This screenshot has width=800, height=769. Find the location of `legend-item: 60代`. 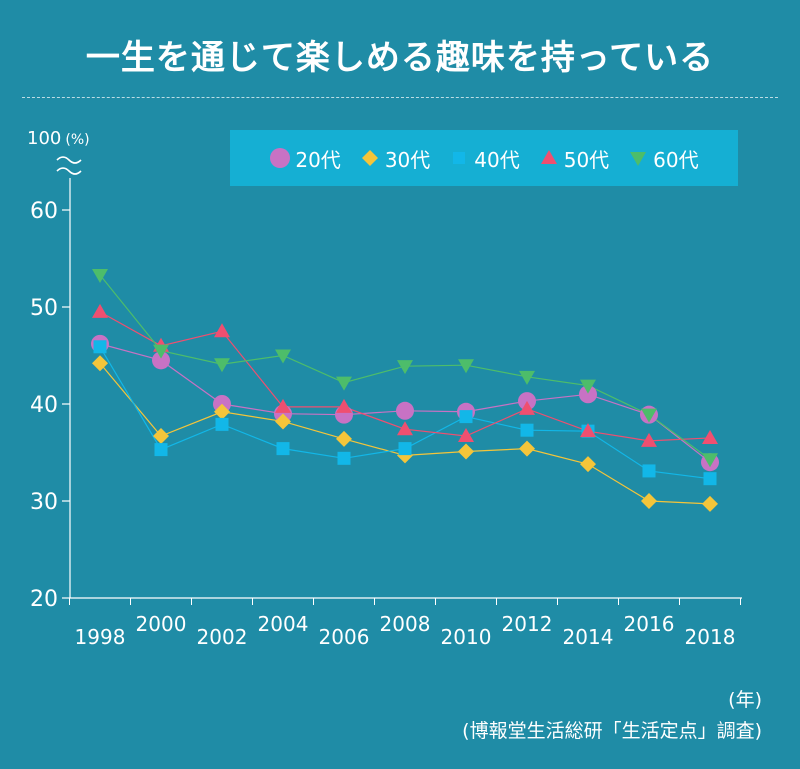

legend-item: 60代 is located at coordinates (663, 158).